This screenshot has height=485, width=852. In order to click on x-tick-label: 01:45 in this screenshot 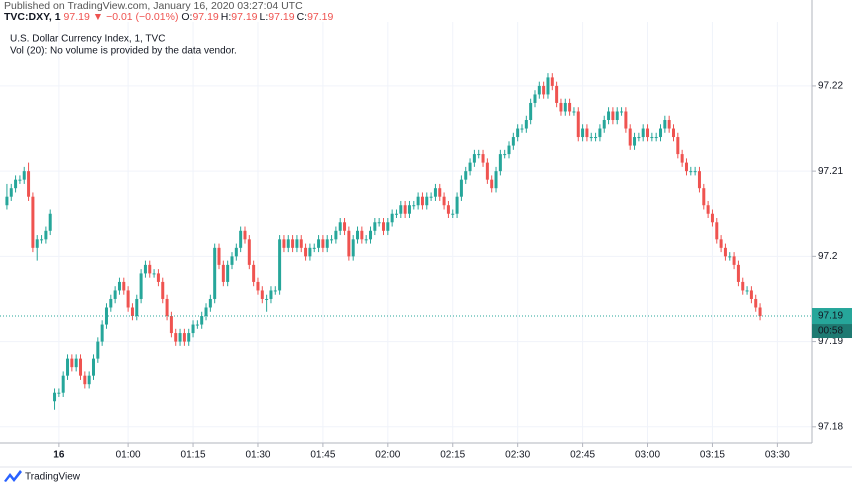, I will do `click(322, 455)`.